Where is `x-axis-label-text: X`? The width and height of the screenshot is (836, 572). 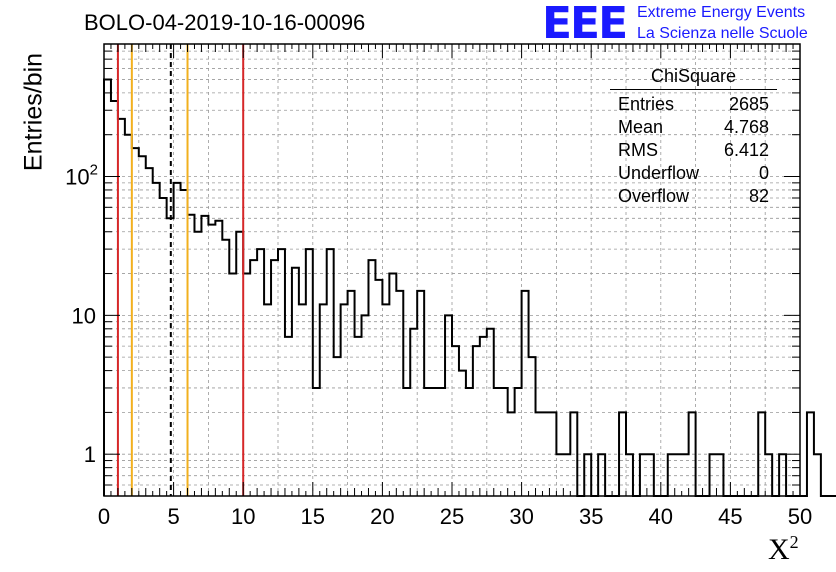
x-axis-label-text: X is located at coordinates (779, 549).